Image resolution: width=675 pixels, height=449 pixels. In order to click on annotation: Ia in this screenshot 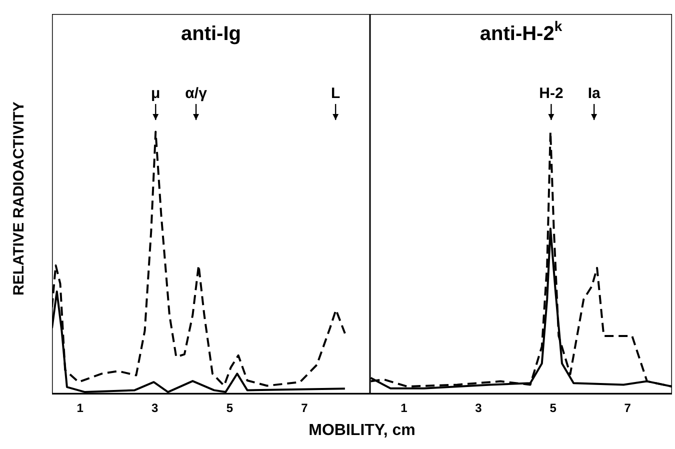, I will do `click(594, 93)`.